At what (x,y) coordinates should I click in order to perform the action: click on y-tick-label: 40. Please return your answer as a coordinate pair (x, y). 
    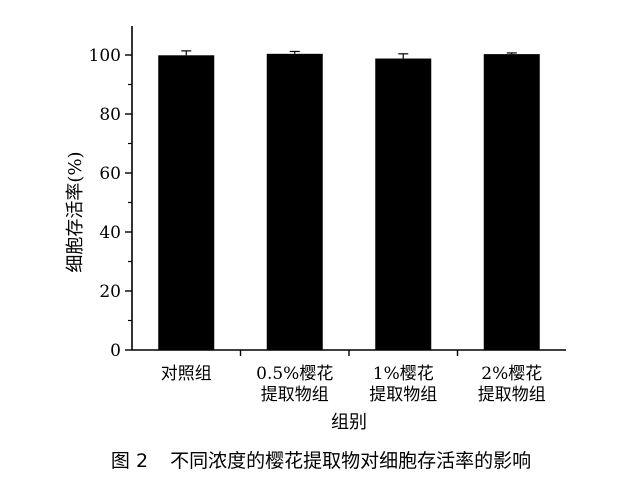
    Looking at the image, I should click on (110, 233).